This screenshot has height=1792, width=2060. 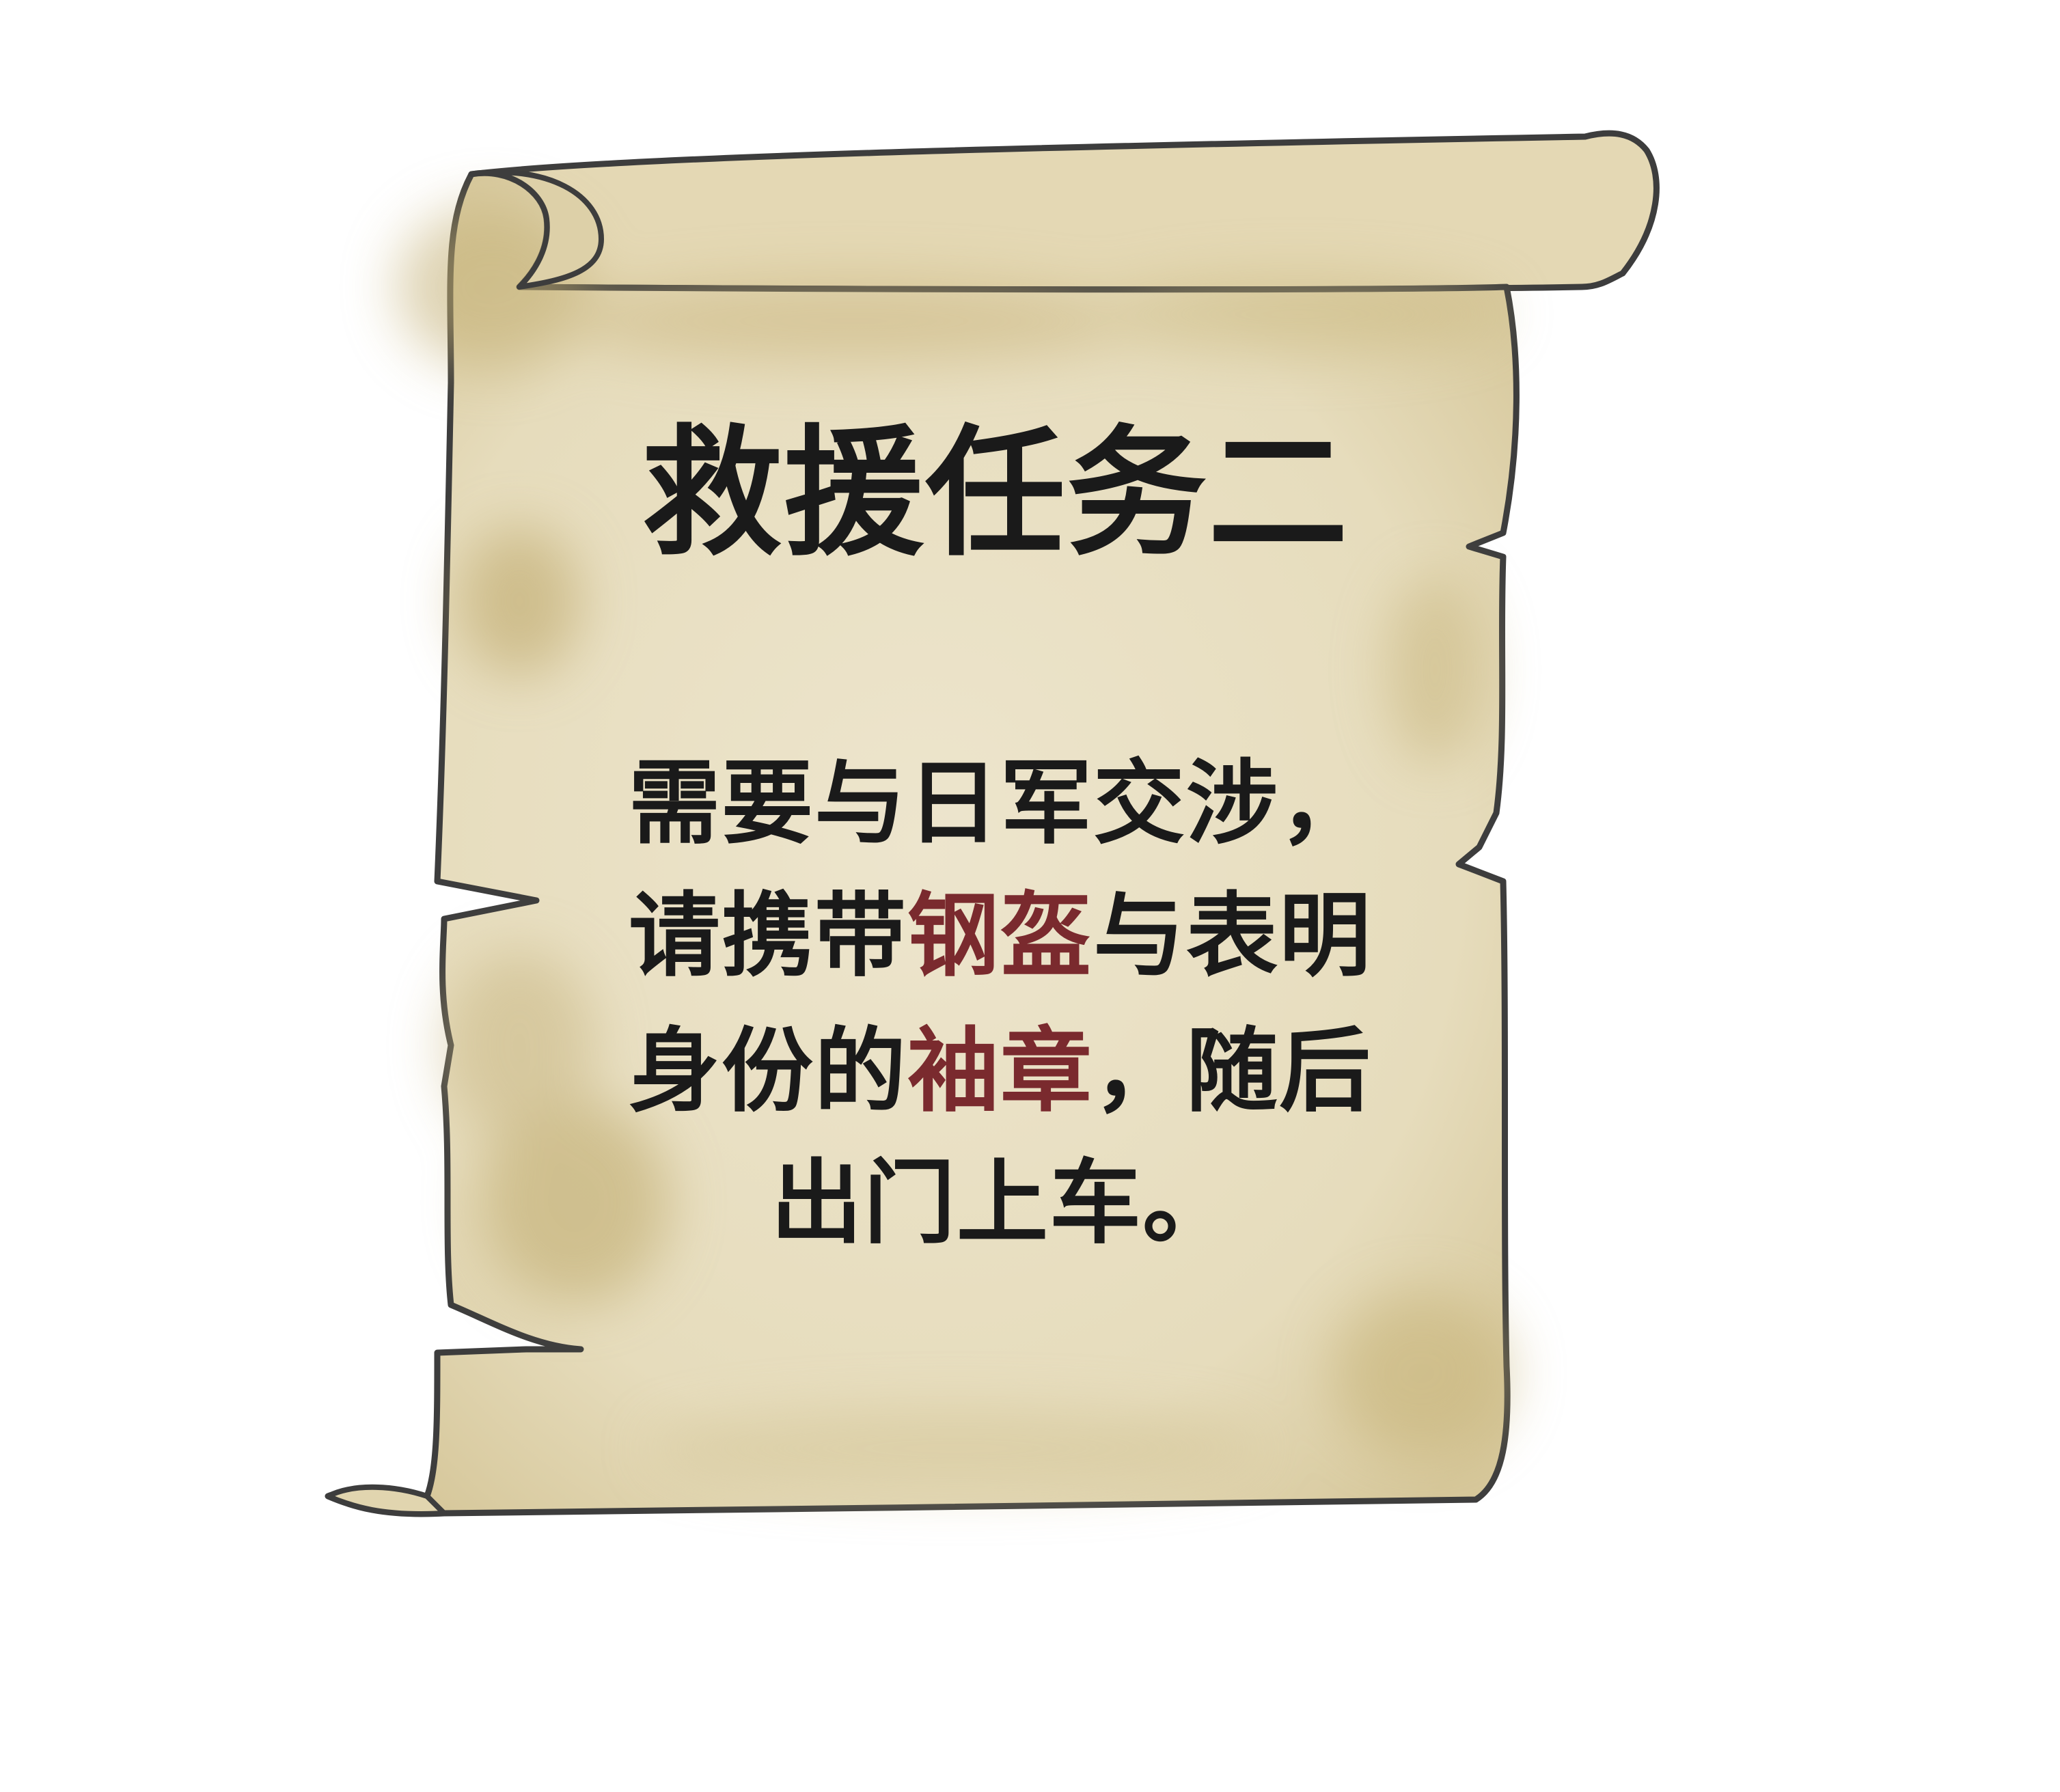 What do you see at coordinates (536, 230) in the screenshot?
I see `scroll-top-curl` at bounding box center [536, 230].